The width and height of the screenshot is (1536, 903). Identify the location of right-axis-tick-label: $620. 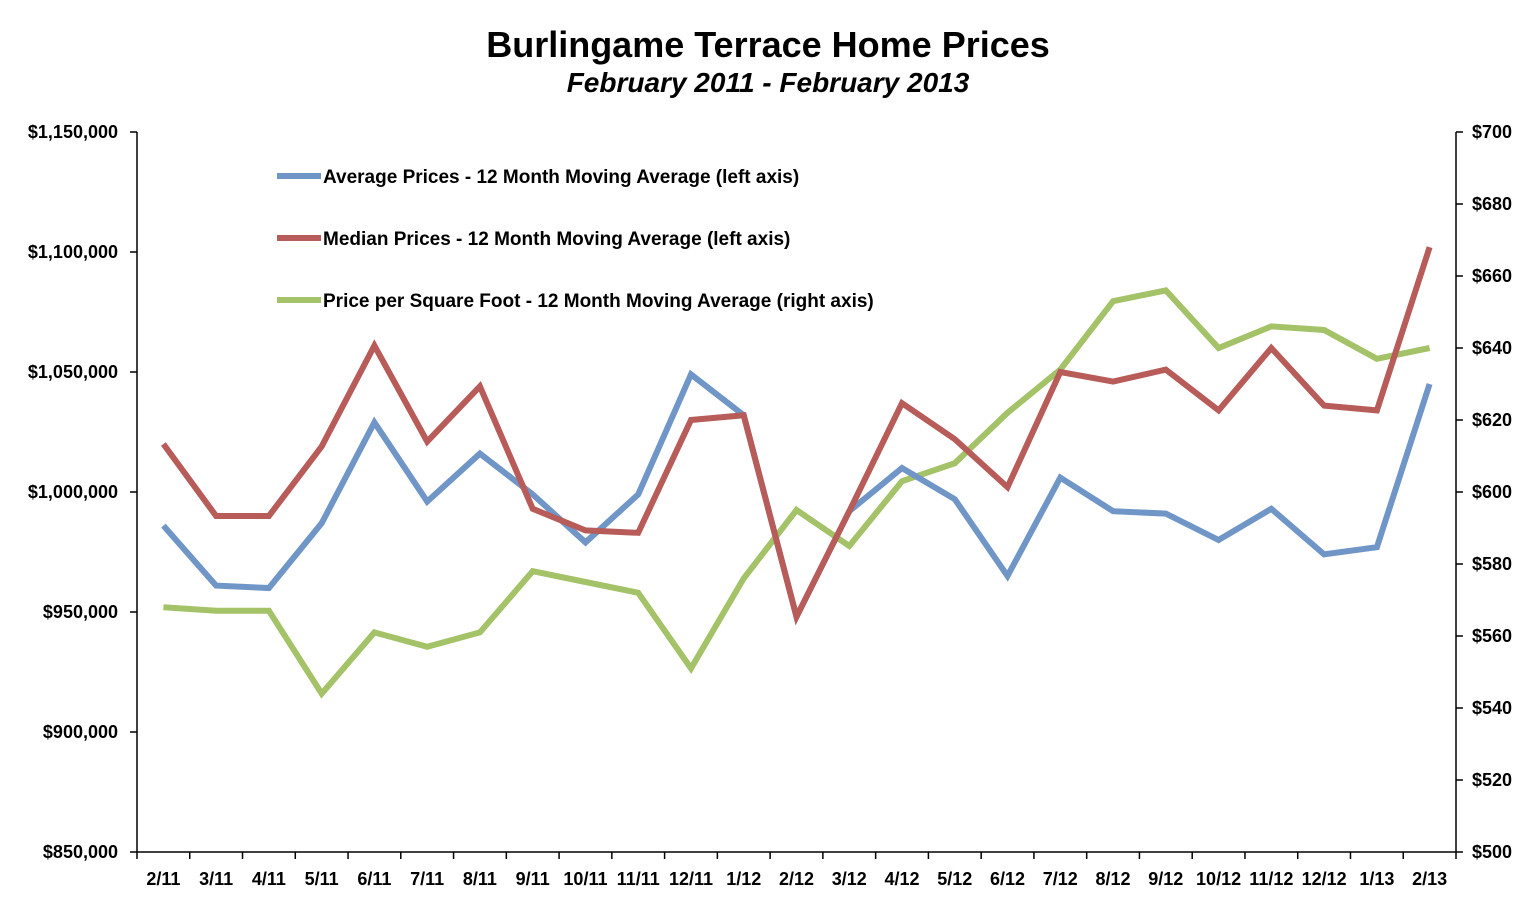
(1492, 420).